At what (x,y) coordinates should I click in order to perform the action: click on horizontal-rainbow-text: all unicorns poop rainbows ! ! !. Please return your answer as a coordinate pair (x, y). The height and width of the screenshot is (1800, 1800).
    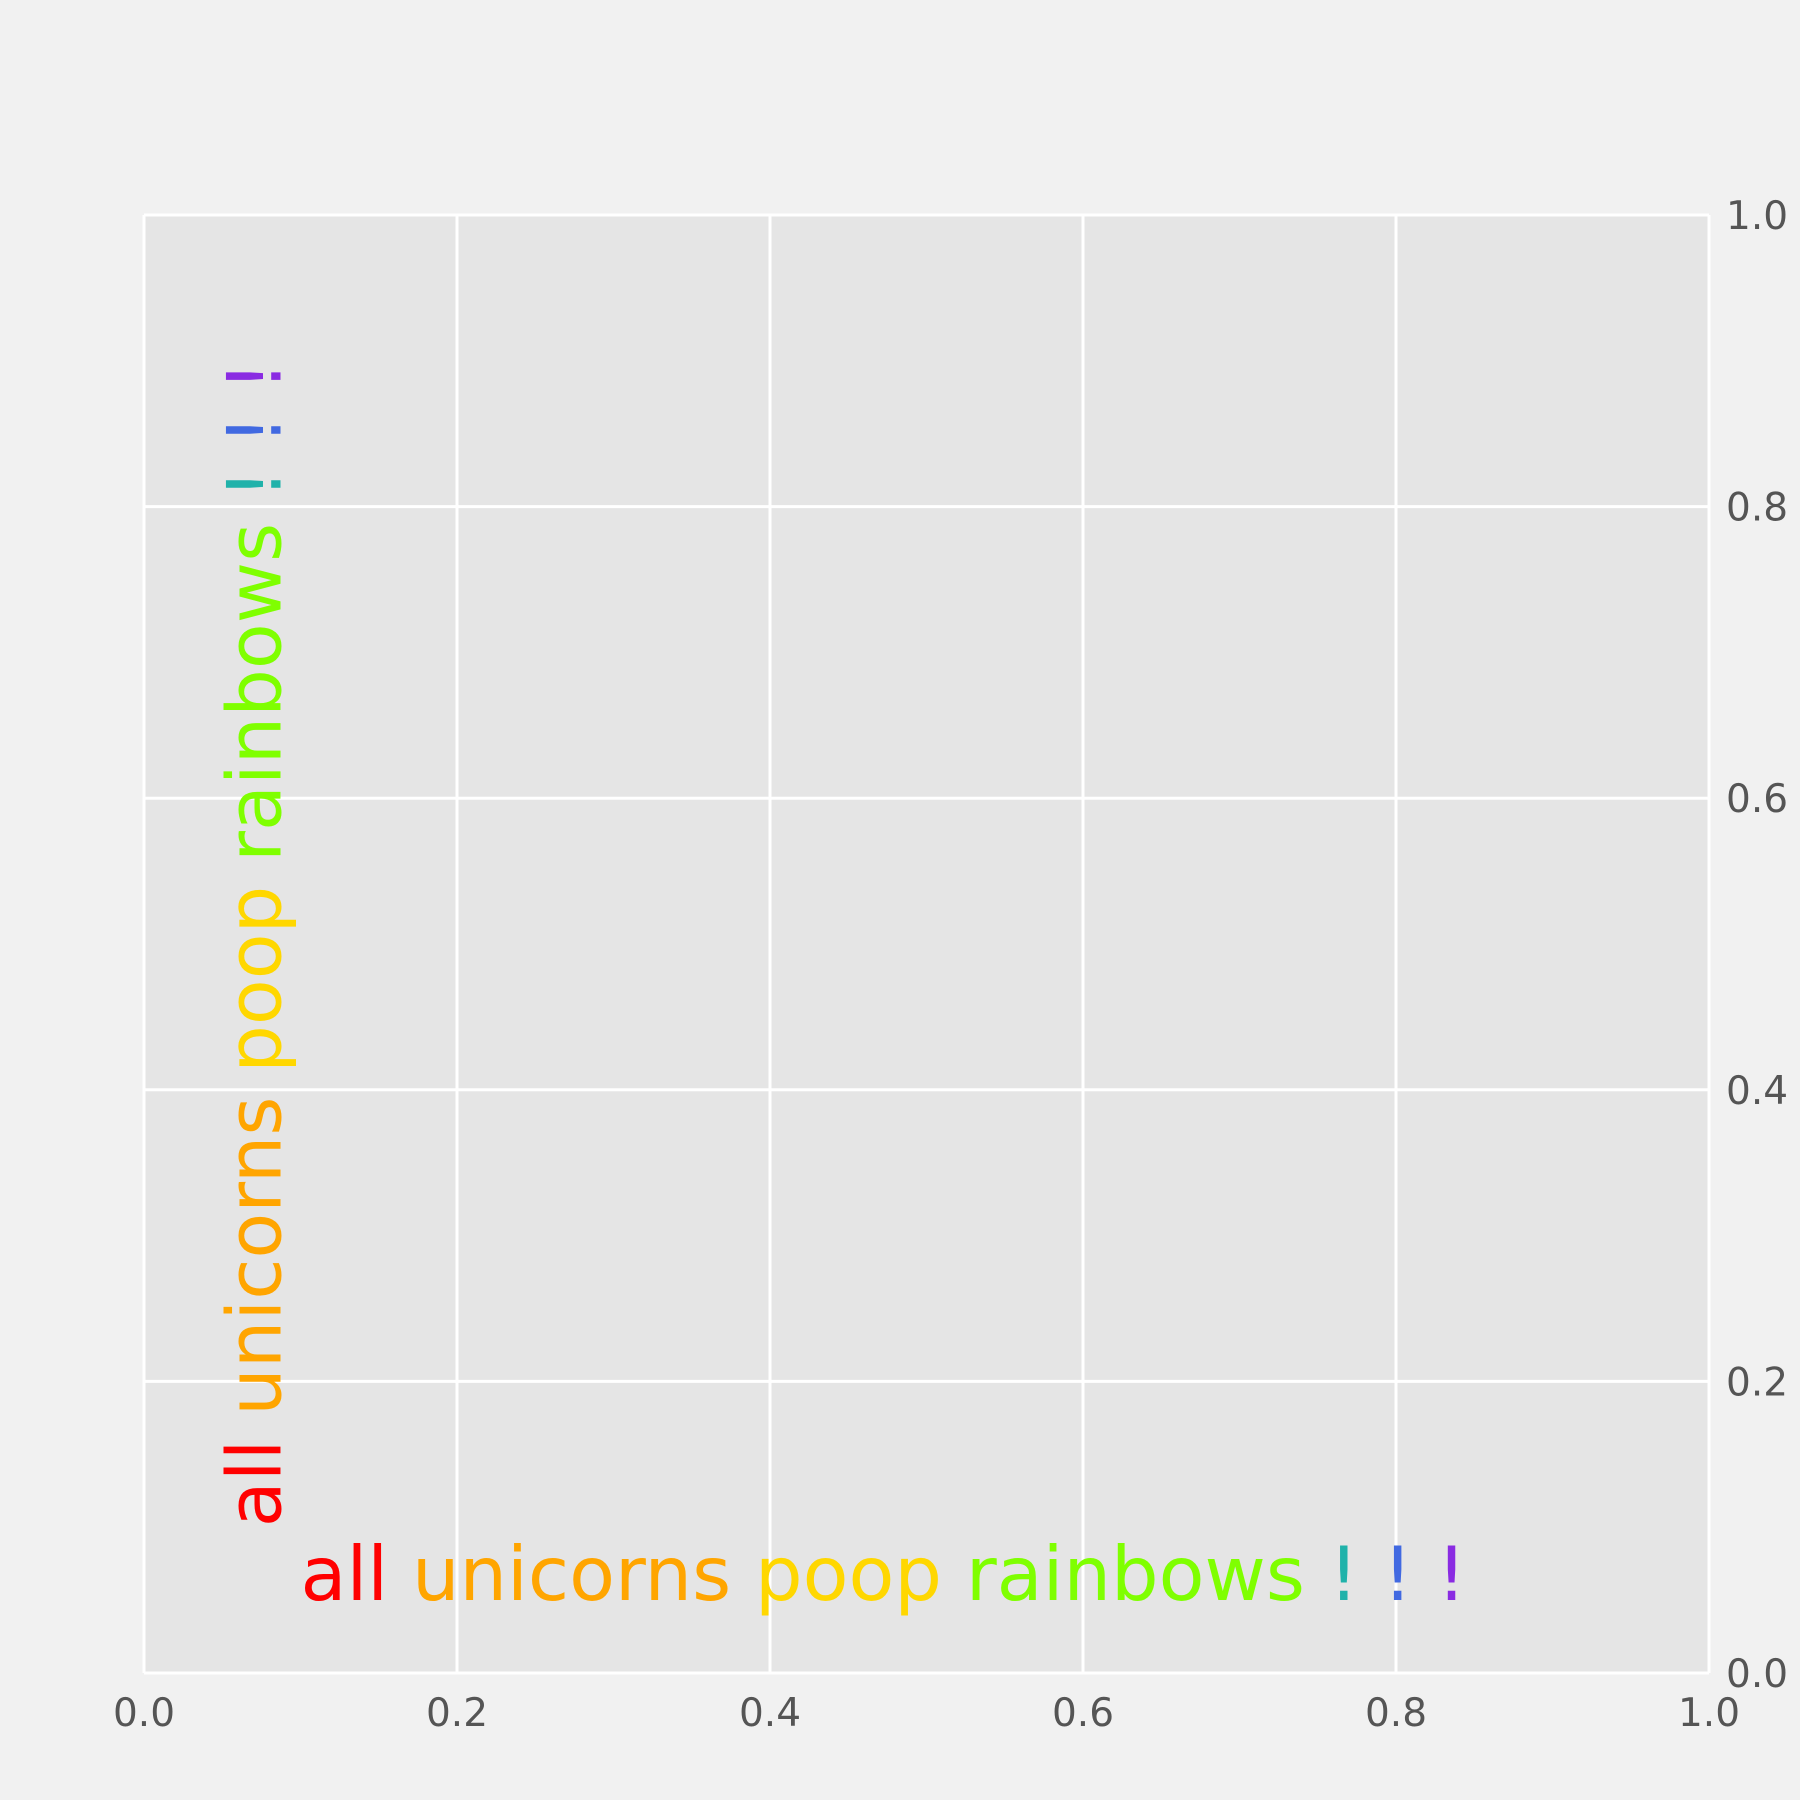
    Looking at the image, I should click on (884, 1574).